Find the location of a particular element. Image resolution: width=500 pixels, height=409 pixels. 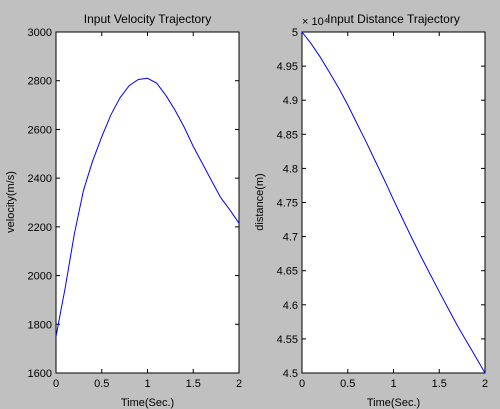

distance-x-tick-label: 1 is located at coordinates (393, 384).